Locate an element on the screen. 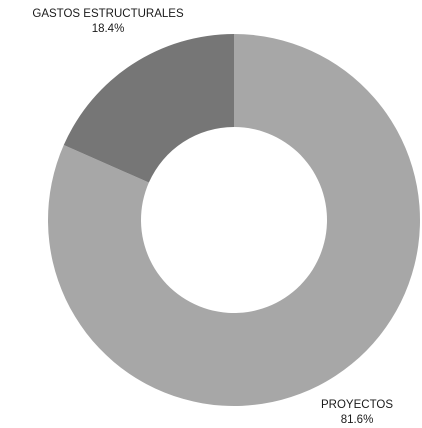 Image resolution: width=422 pixels, height=428 pixels. slice-percent-proyectos: 81.6% is located at coordinates (357, 420).